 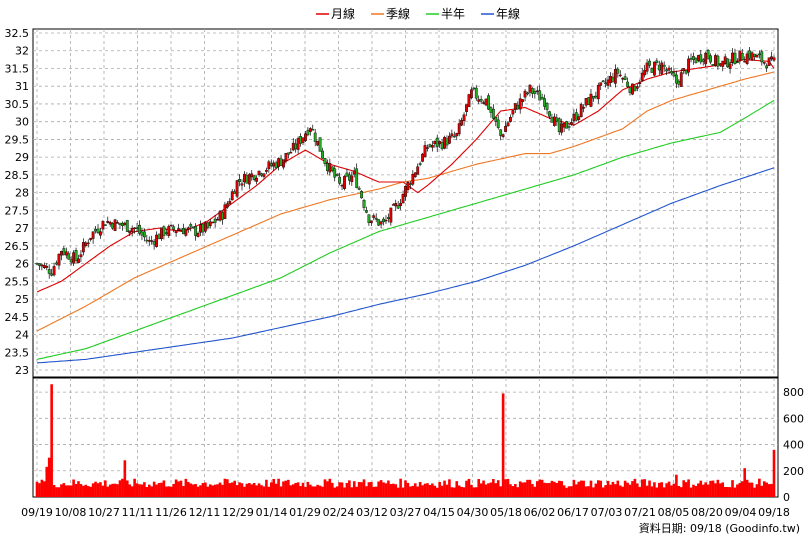 What do you see at coordinates (707, 512) in the screenshot?
I see `date-tick-20: 08/20` at bounding box center [707, 512].